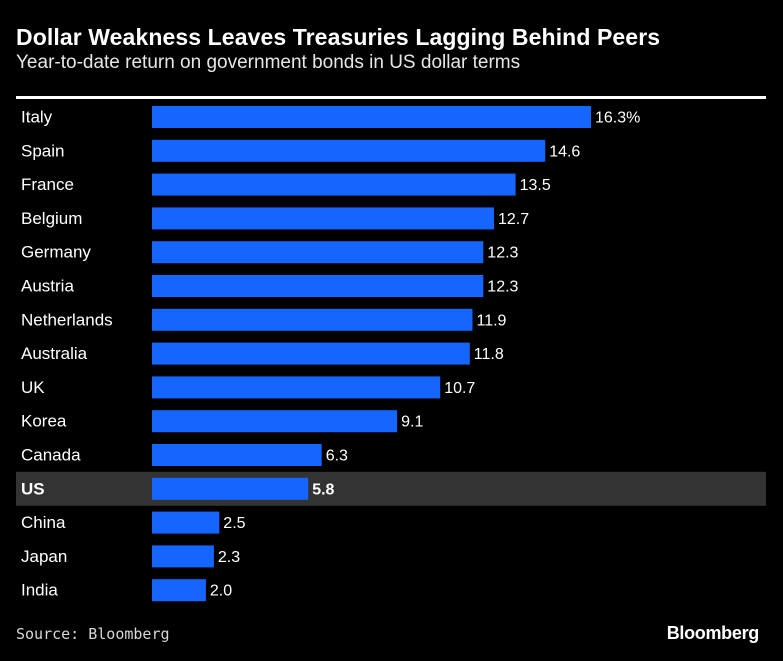  I want to click on bar-korea, so click(275, 421).